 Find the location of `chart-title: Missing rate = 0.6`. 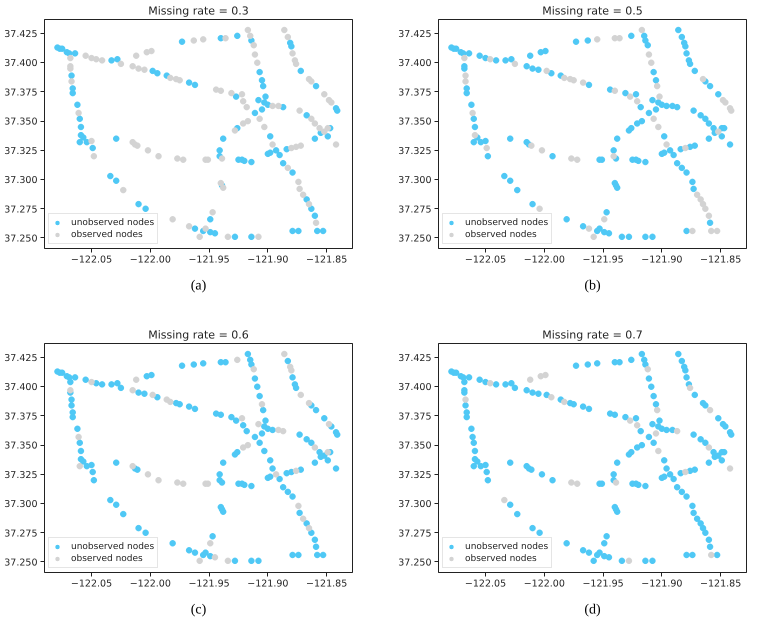

chart-title: Missing rate = 0.6 is located at coordinates (198, 335).